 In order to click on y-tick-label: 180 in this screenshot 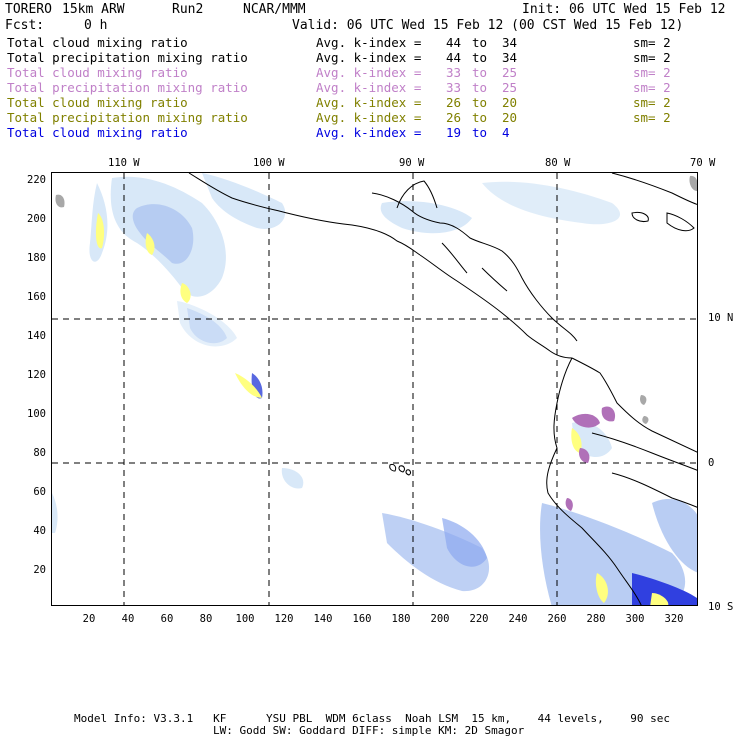, I will do `click(36, 258)`.